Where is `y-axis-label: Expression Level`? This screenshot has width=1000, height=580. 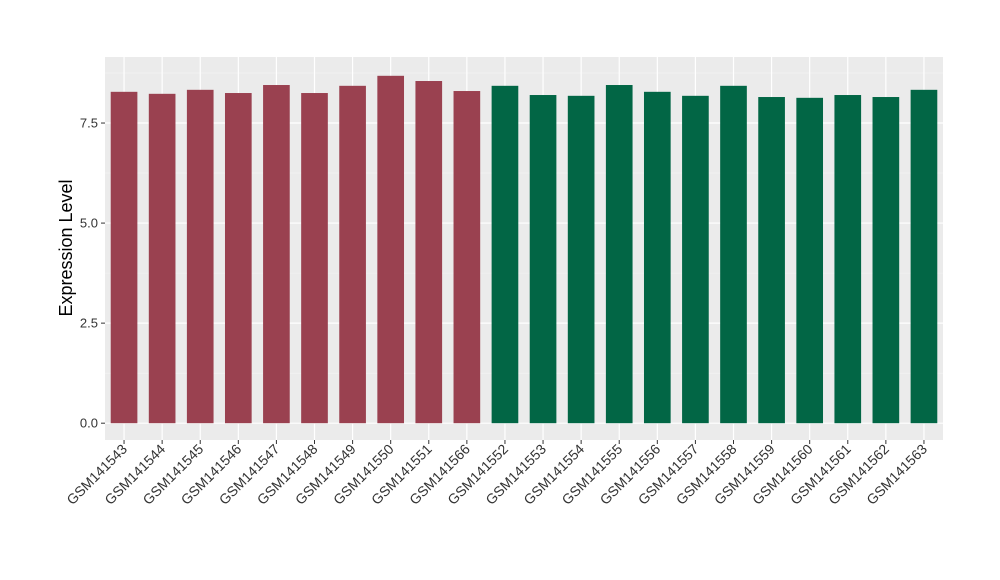 y-axis-label: Expression Level is located at coordinates (66, 247).